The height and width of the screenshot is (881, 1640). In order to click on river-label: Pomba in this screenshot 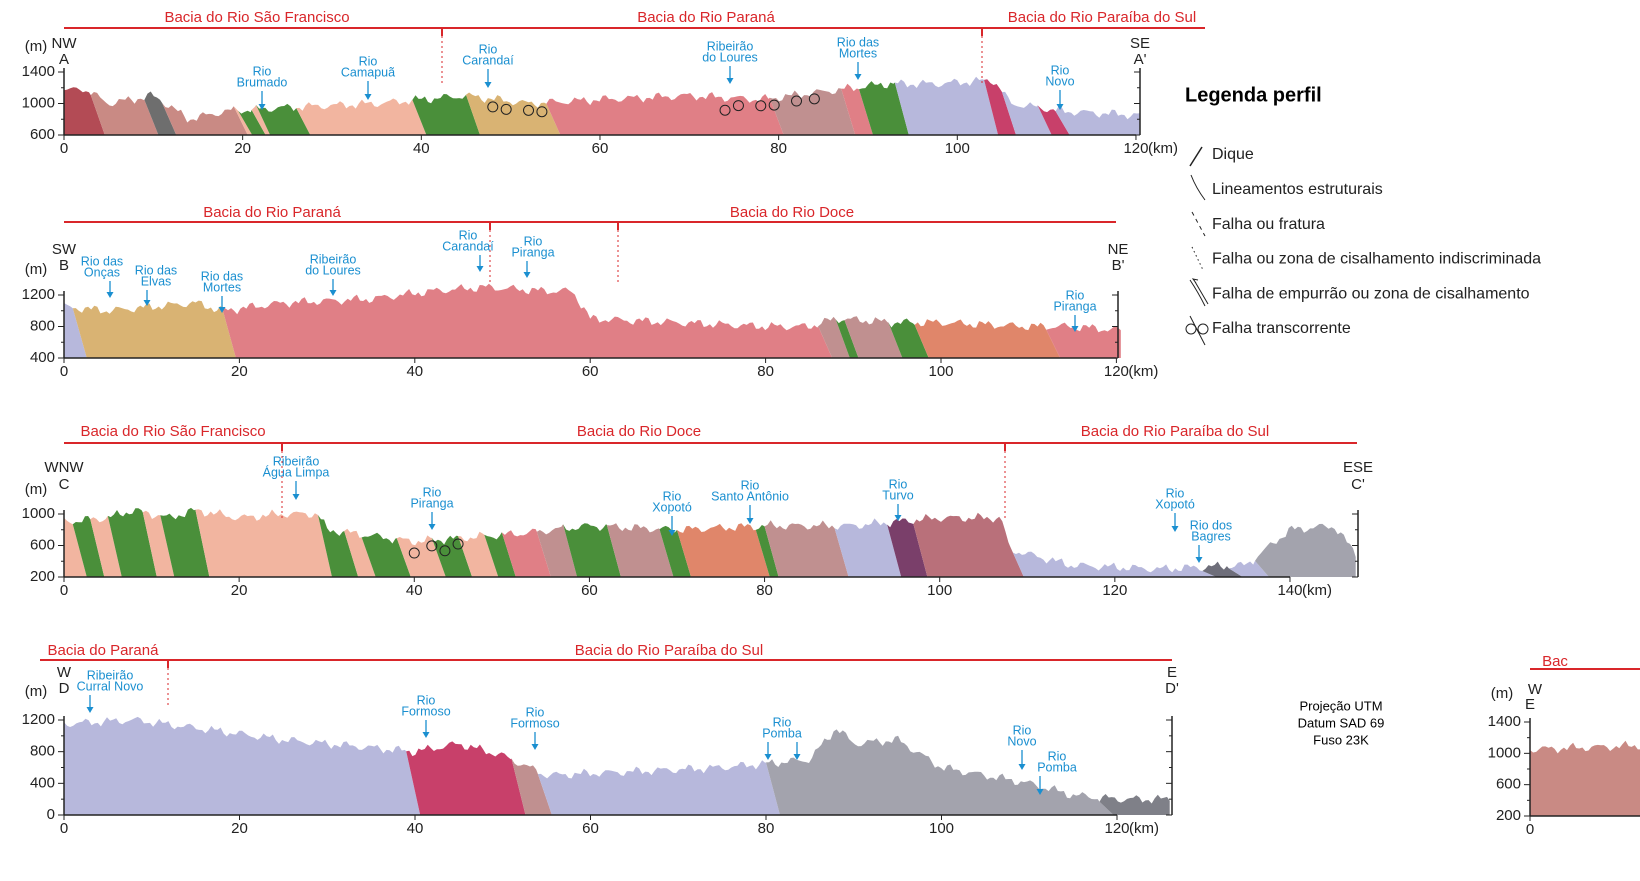, I will do `click(1057, 767)`.